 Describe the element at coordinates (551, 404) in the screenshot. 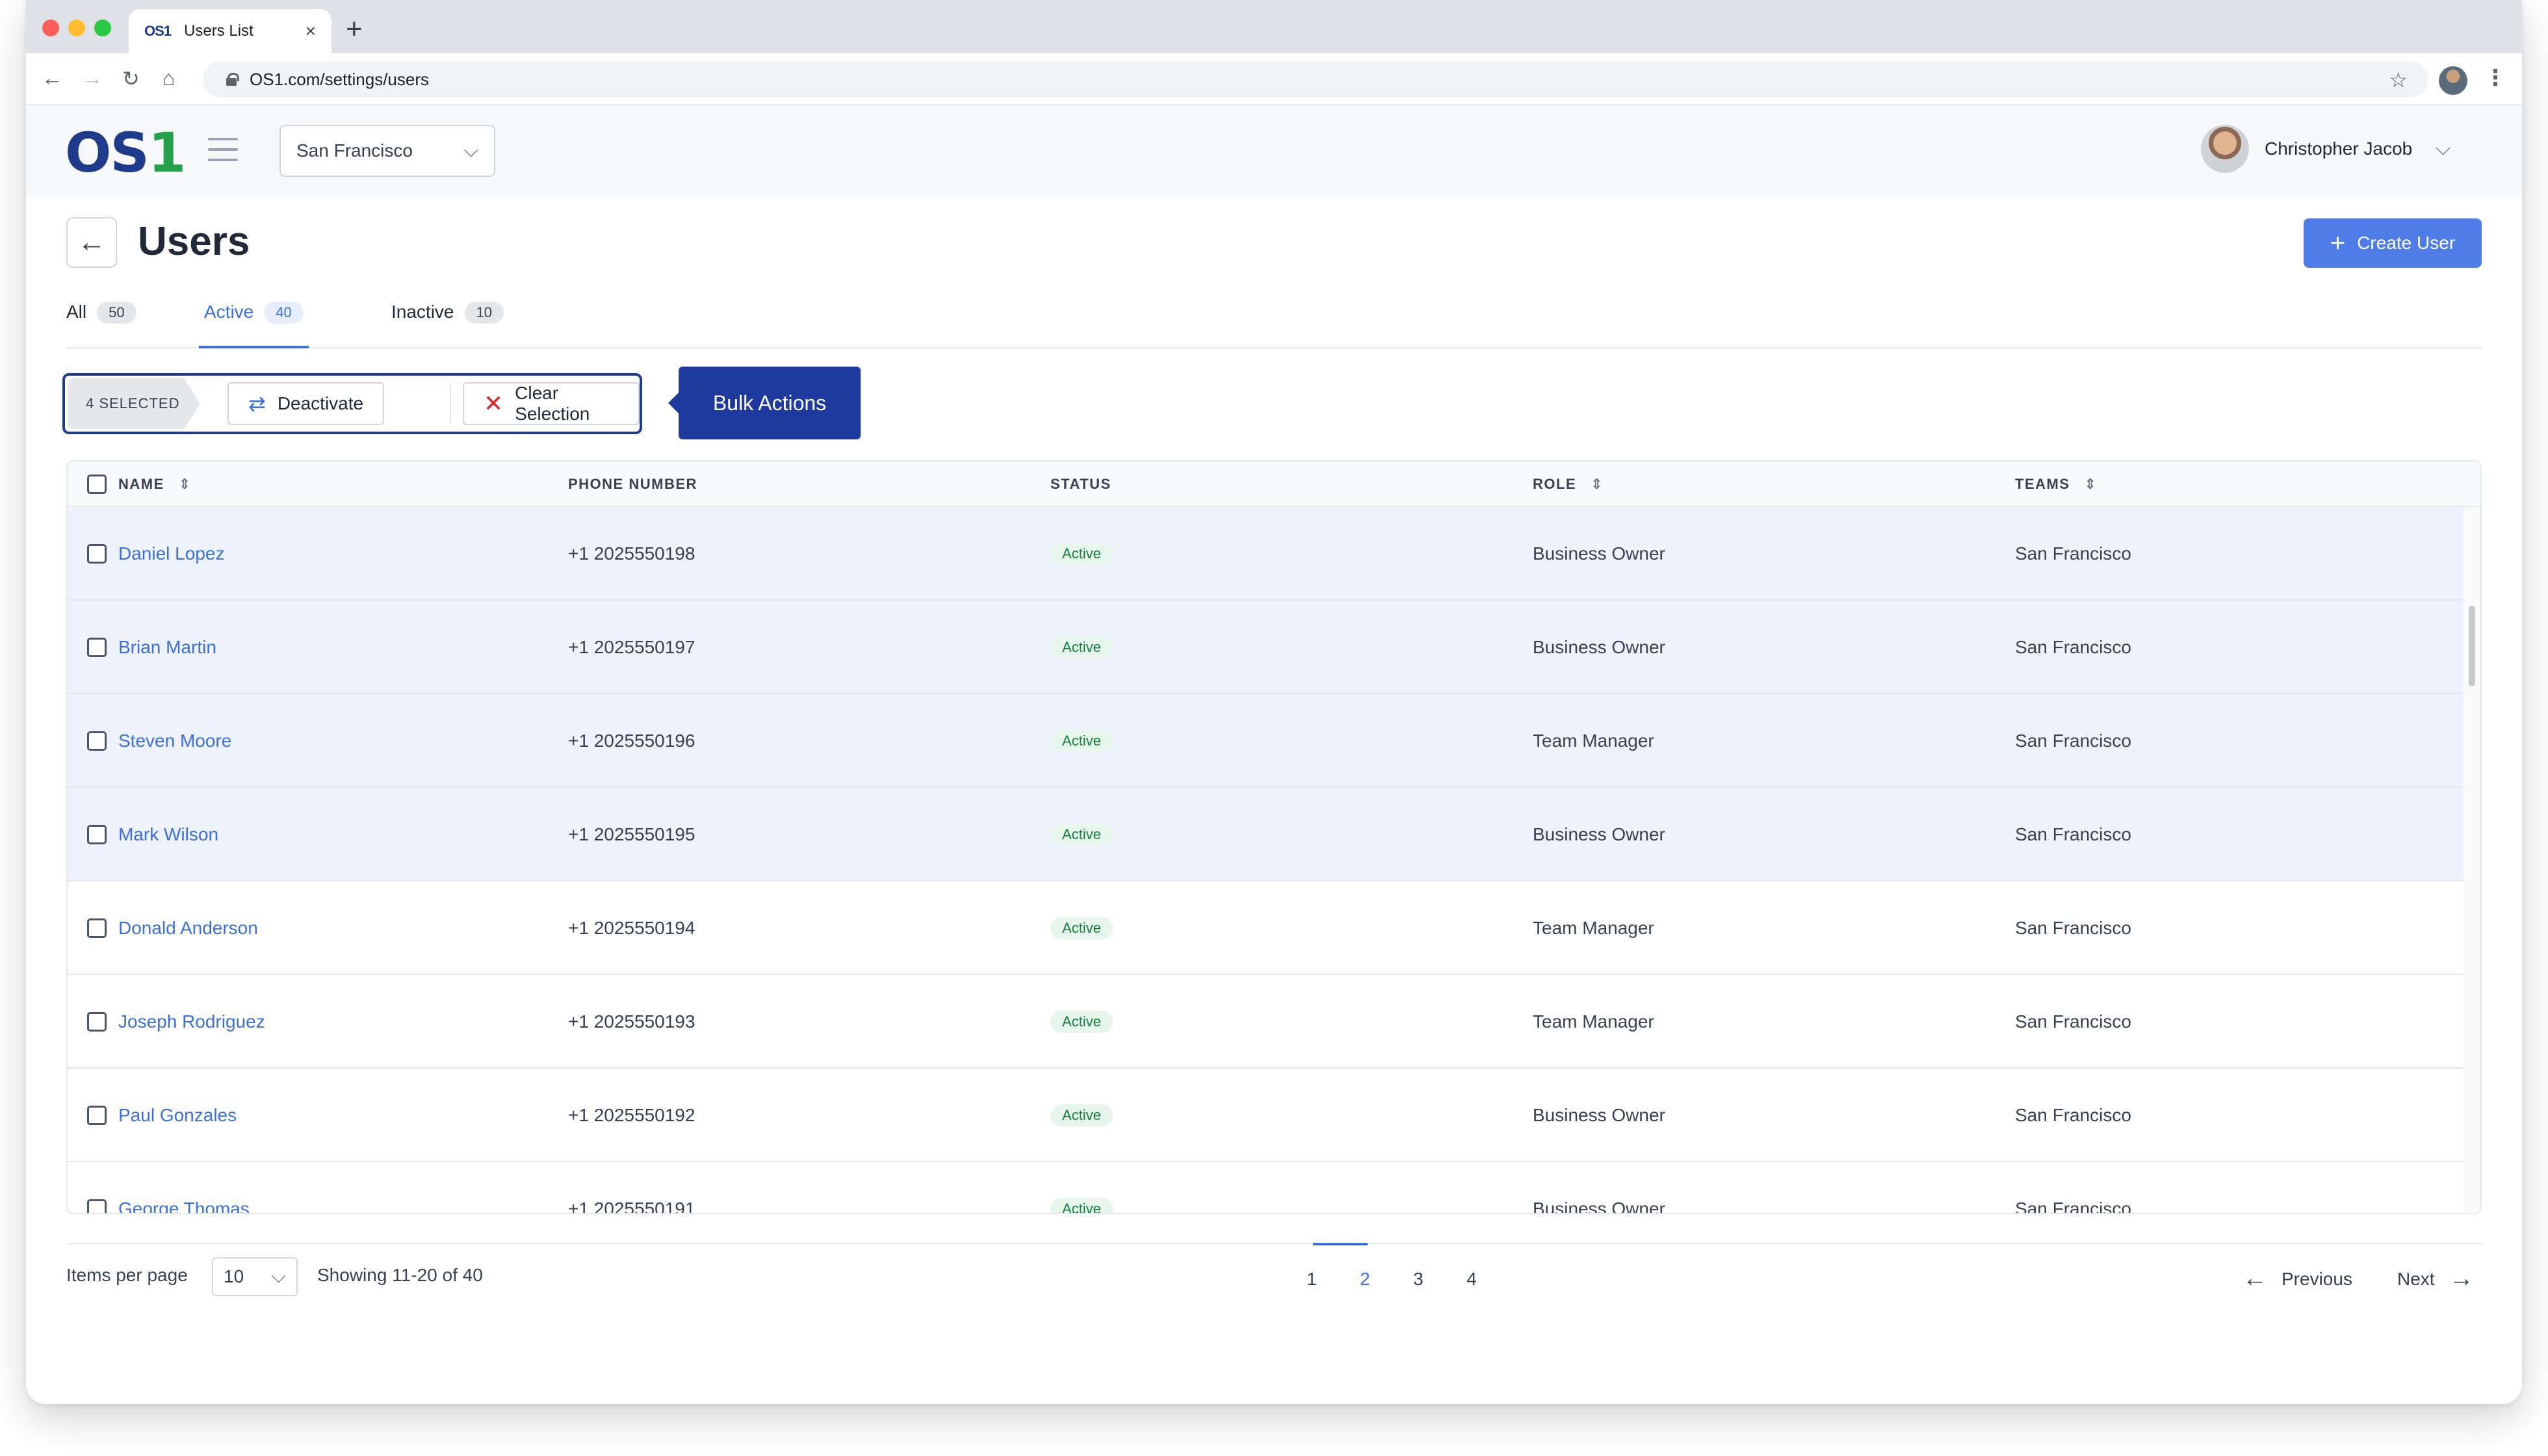

I see `clear-selection-button: ✕ Clear Selection` at that location.